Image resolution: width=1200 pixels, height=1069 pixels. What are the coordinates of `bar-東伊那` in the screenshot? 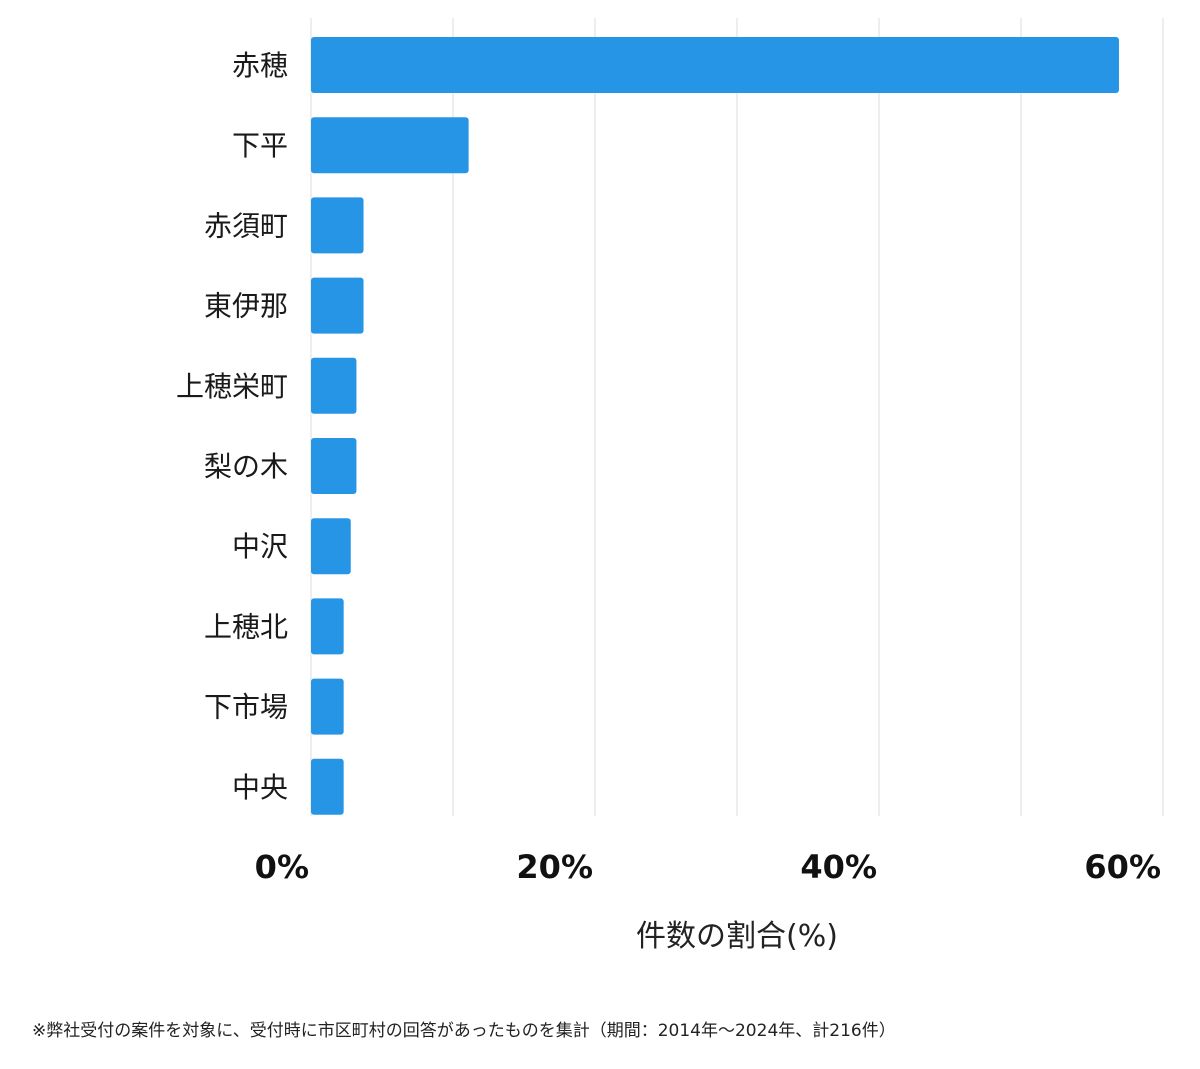 It's located at (337, 305).